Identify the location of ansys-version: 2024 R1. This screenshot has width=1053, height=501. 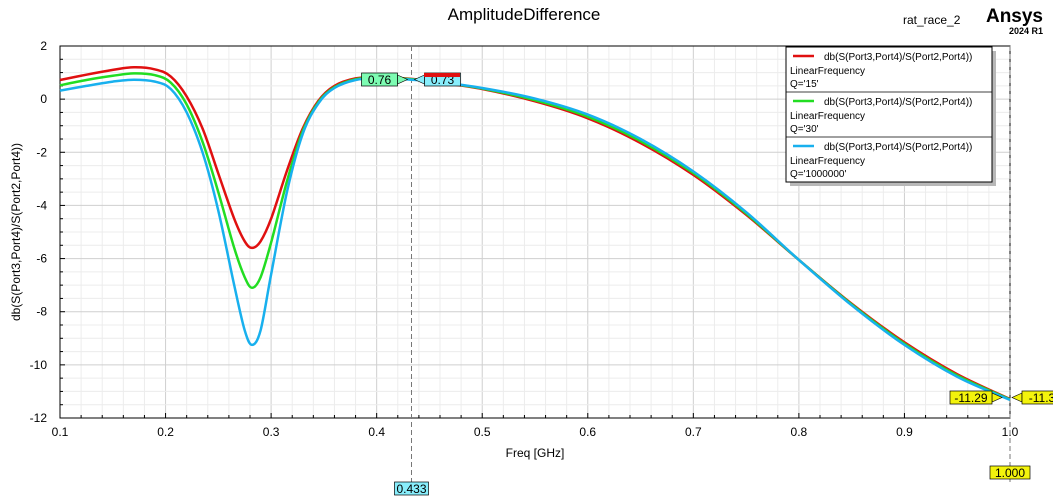
(1026, 31).